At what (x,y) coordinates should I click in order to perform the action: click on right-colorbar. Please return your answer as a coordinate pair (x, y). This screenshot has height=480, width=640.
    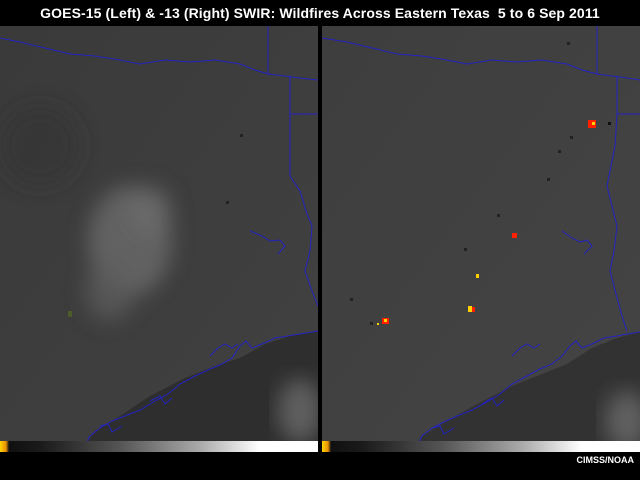
    Looking at the image, I should click on (481, 446).